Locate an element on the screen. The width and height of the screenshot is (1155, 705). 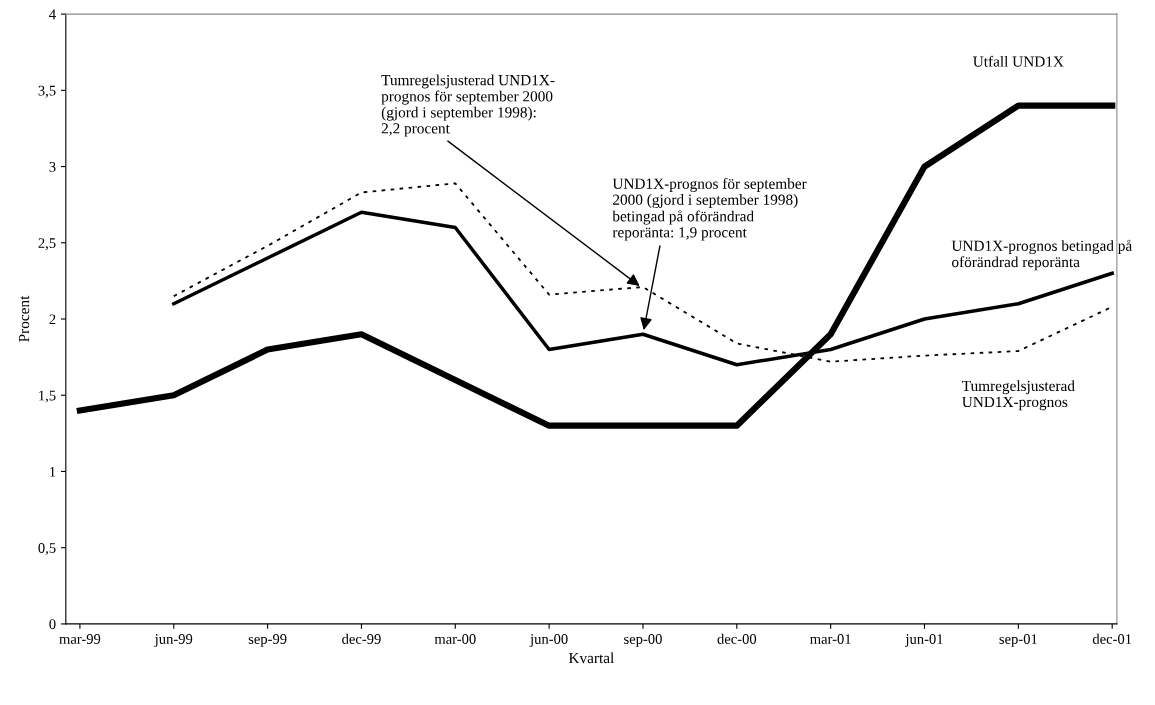
series-label: UND1X-prognos betingad på oförändrad reporänta is located at coordinates (1041, 255).